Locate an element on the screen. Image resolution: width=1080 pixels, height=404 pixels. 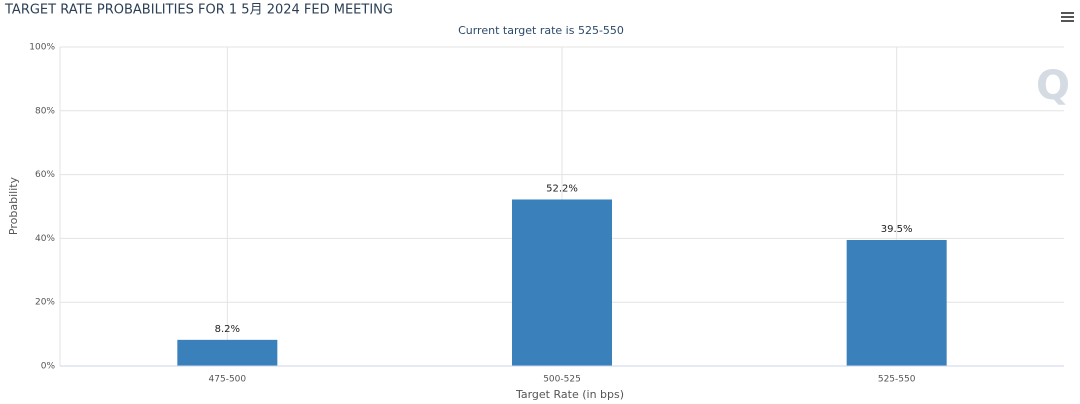
menu-button is located at coordinates (1067, 17).